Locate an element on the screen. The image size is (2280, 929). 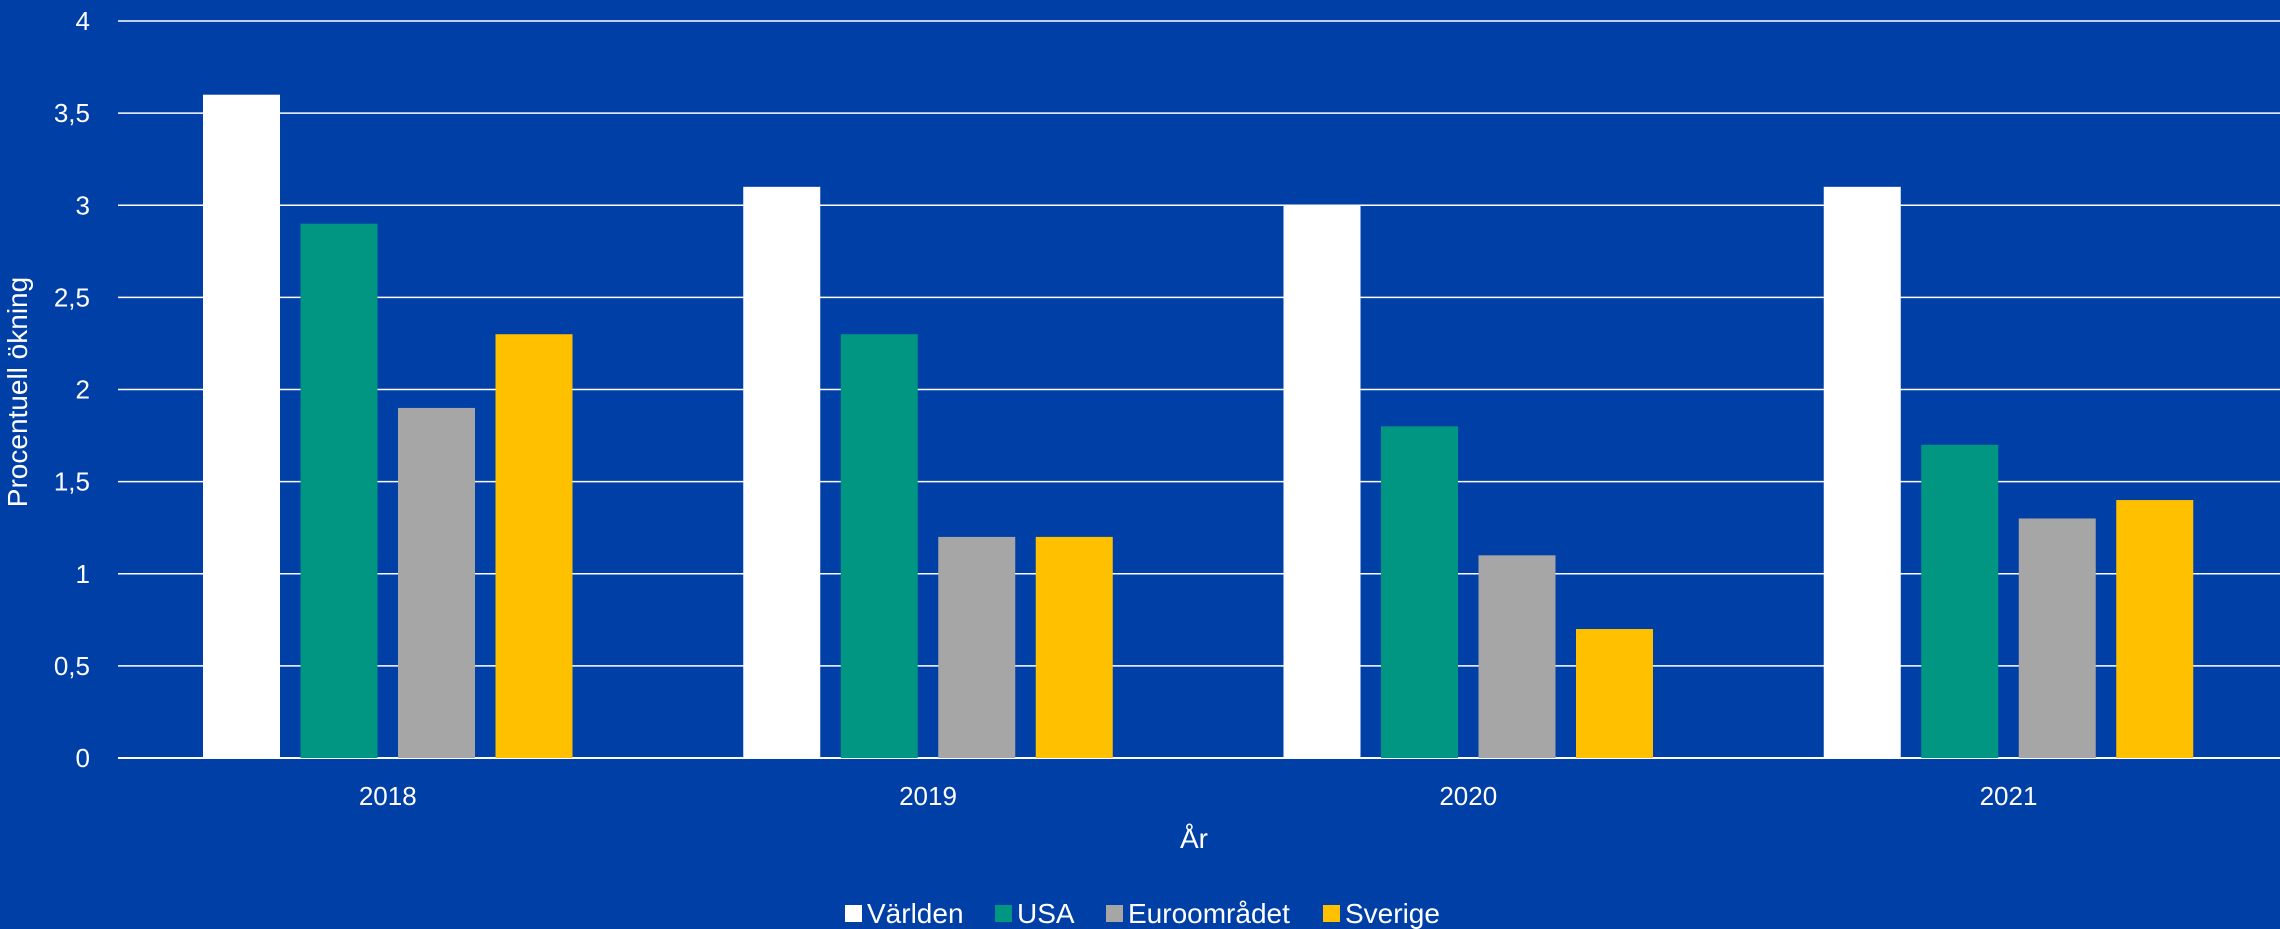
legend-label: USA is located at coordinates (1046, 913).